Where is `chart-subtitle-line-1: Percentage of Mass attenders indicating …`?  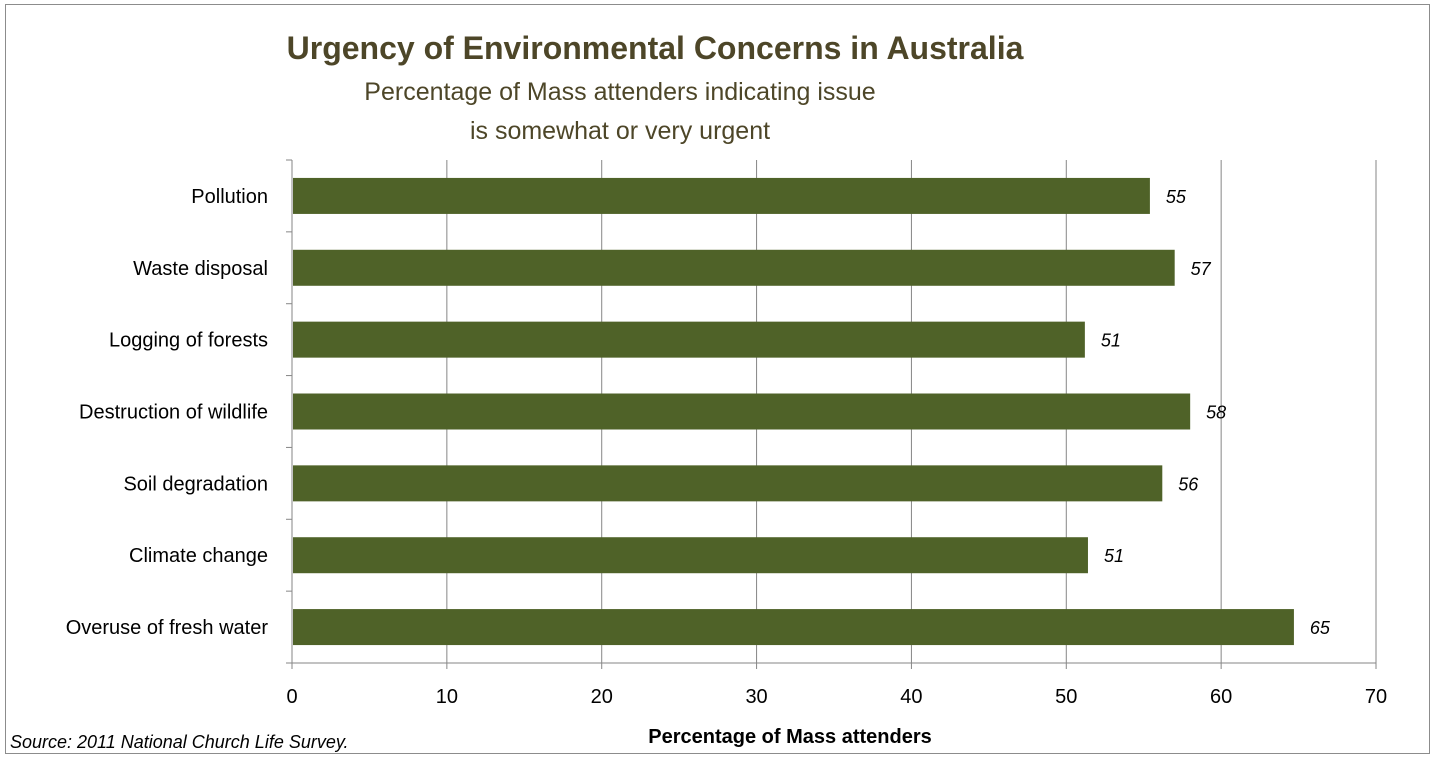 chart-subtitle-line-1: Percentage of Mass attenders indicating … is located at coordinates (620, 92).